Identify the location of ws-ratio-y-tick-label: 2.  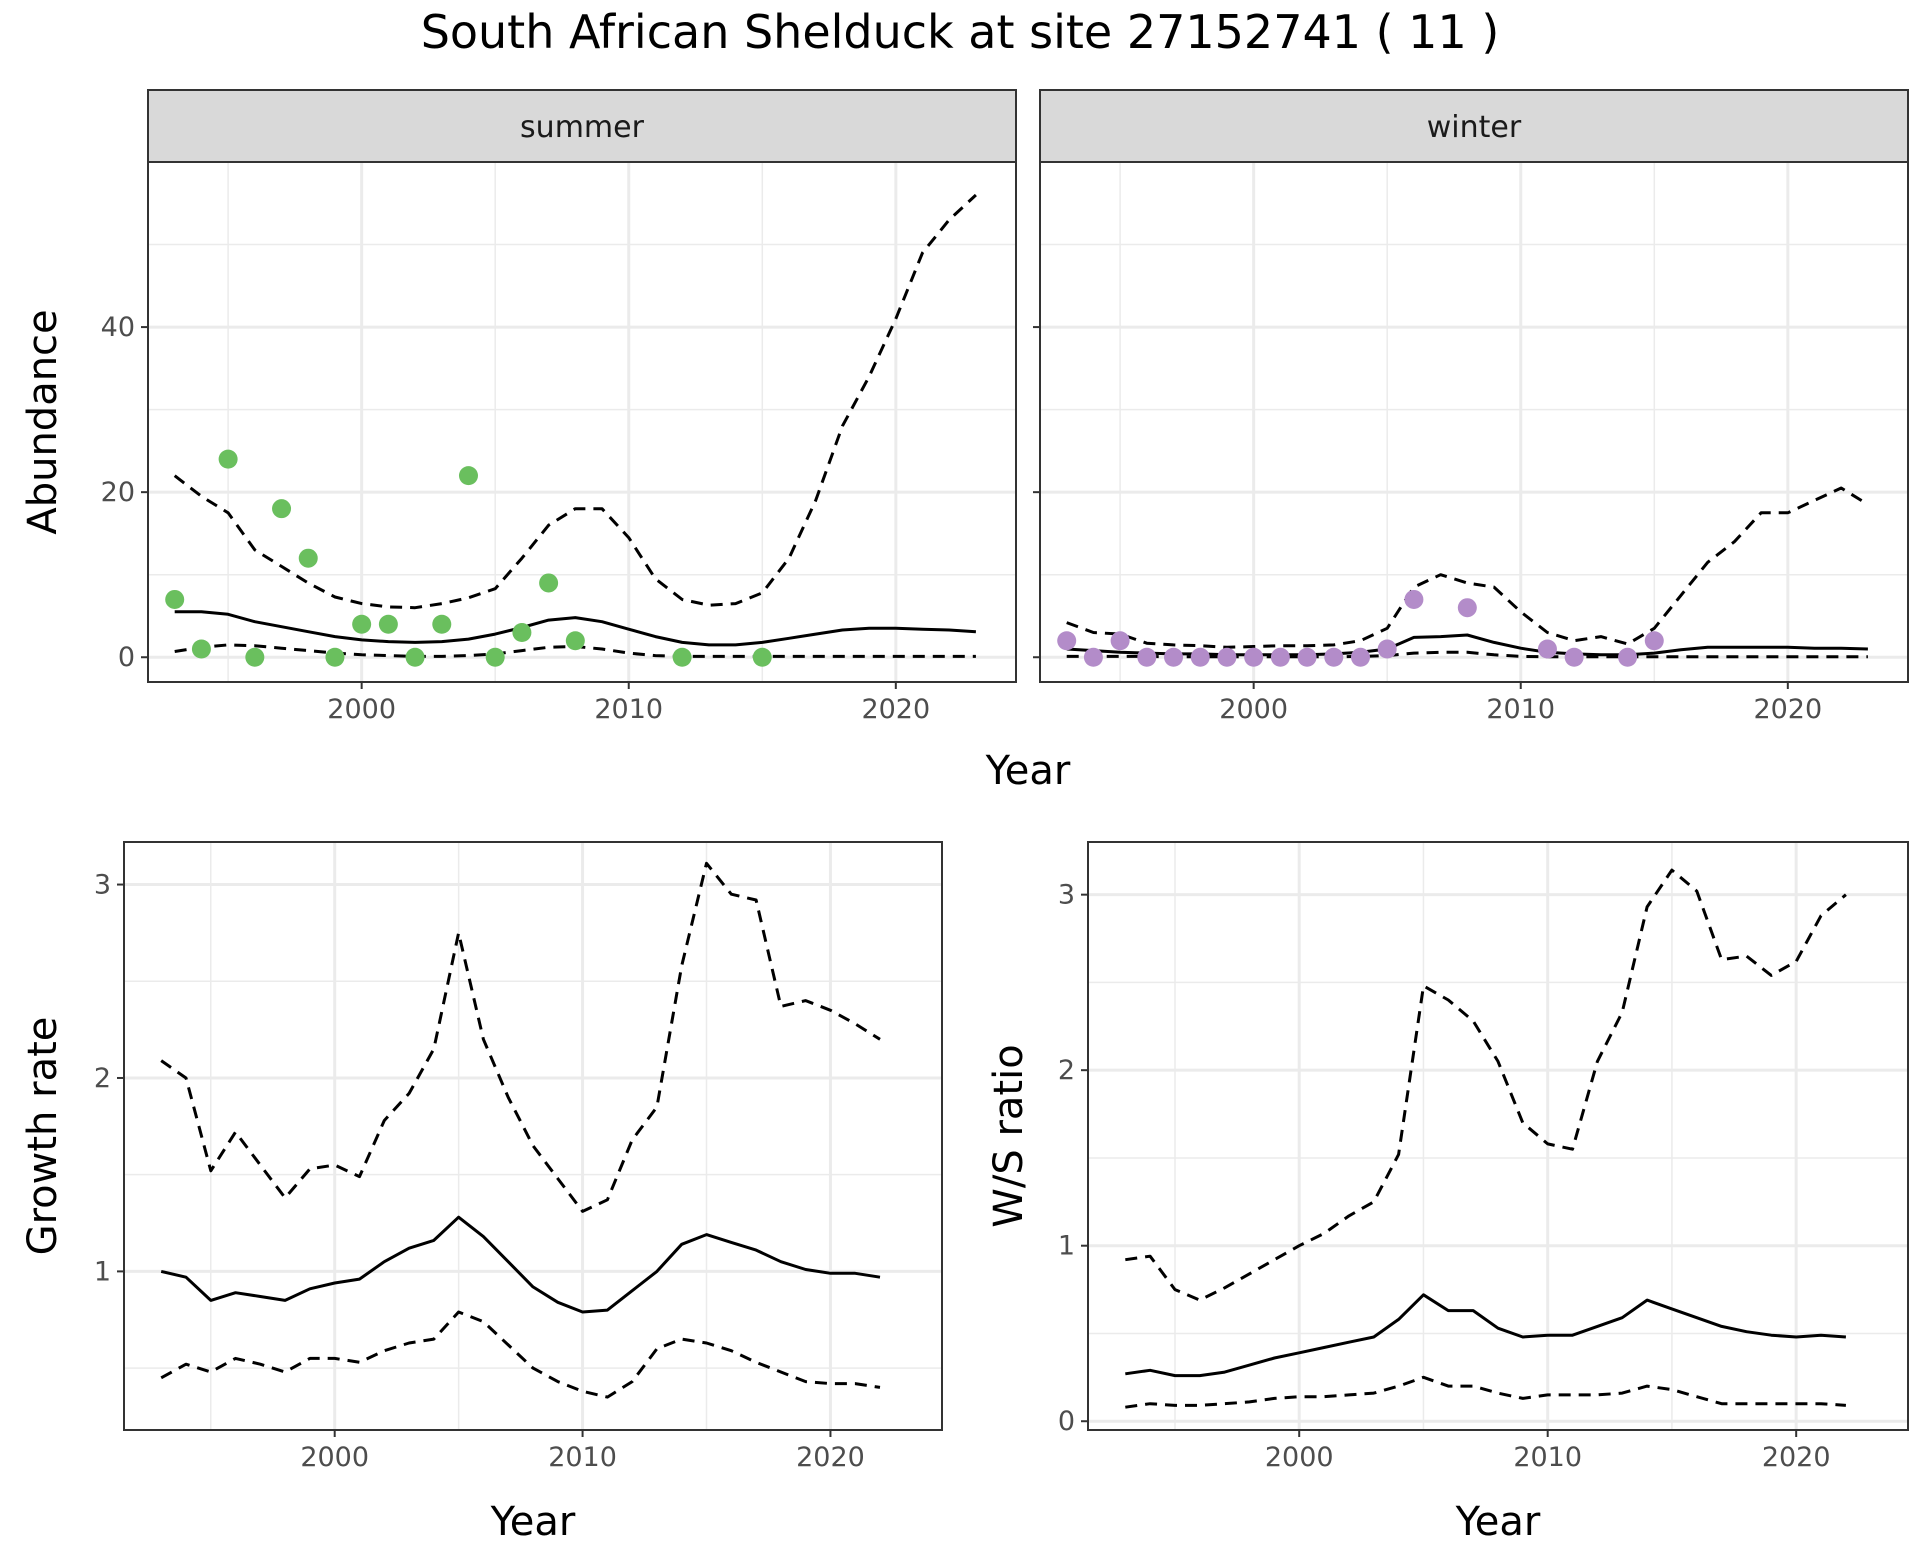
(1066, 1070).